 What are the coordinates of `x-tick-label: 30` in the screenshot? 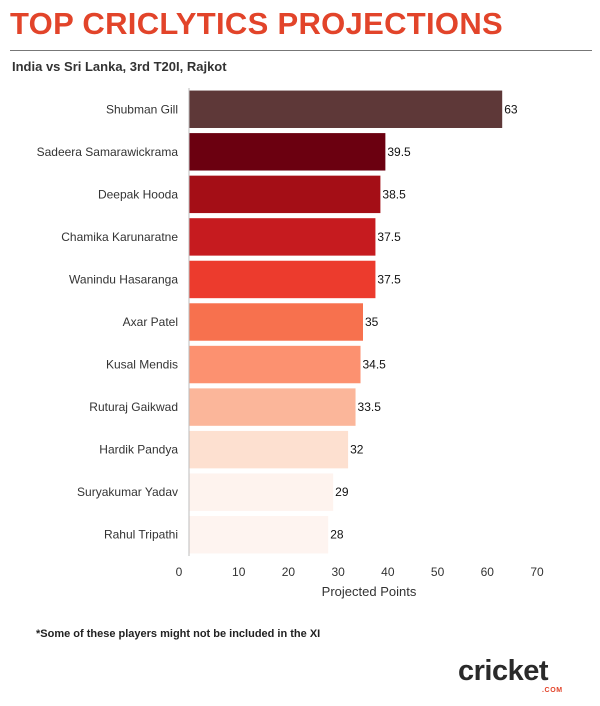 It's located at (338, 572).